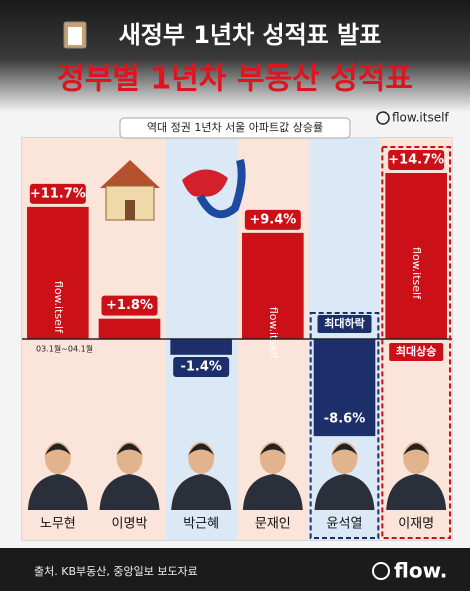 The height and width of the screenshot is (591, 470). I want to click on value-label: -1.4%, so click(200, 367).